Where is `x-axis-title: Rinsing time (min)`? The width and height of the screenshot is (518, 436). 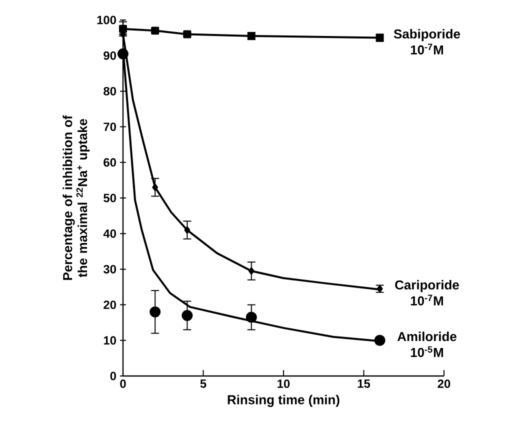 x-axis-title: Rinsing time (min) is located at coordinates (284, 400).